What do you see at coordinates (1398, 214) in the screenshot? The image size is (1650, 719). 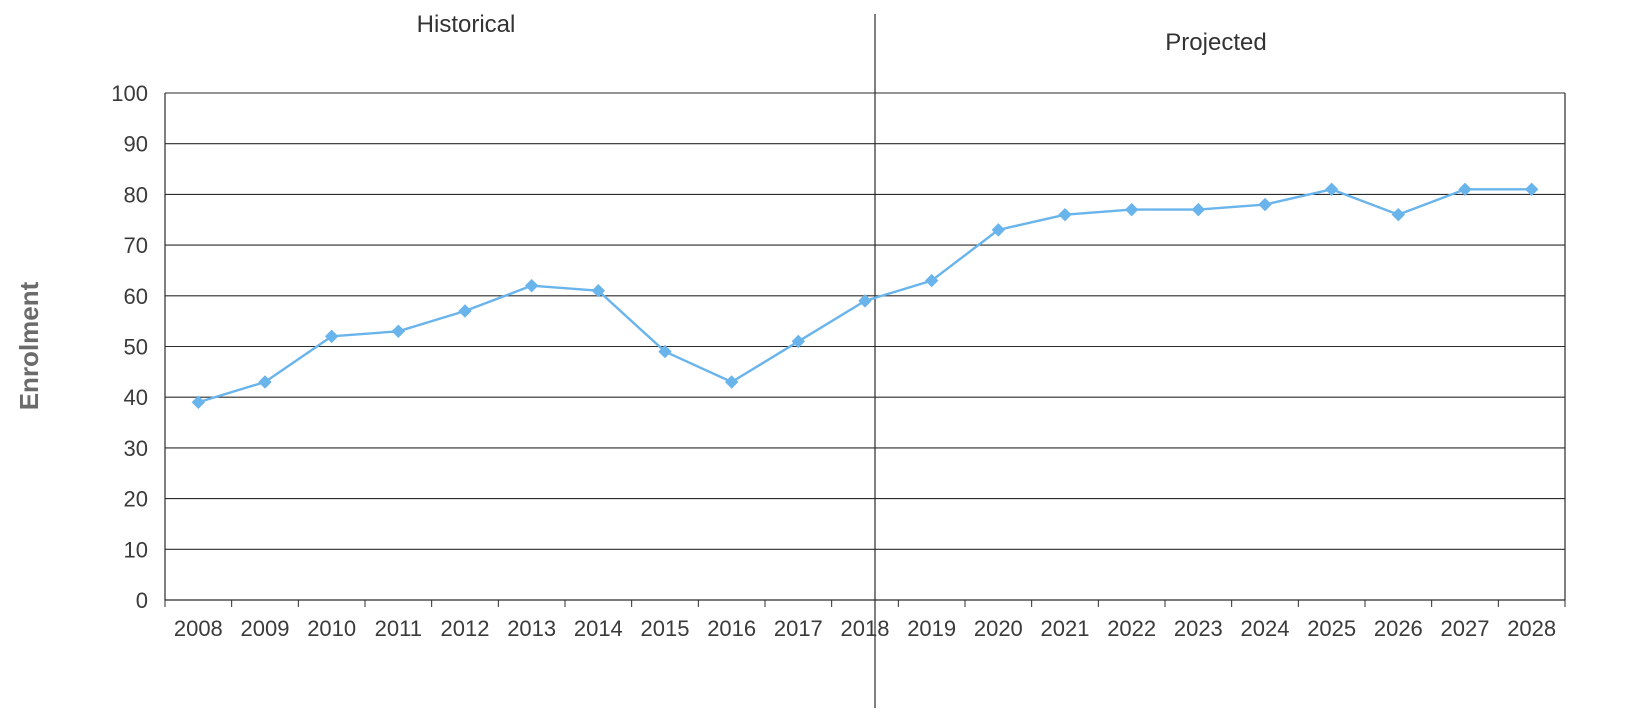 I see `data-point-2026` at bounding box center [1398, 214].